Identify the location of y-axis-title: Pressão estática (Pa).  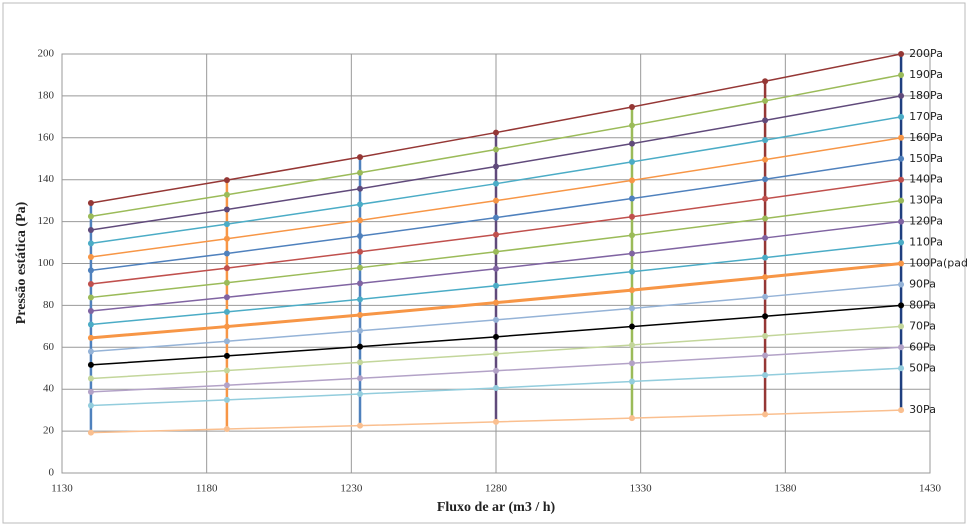
(21, 262).